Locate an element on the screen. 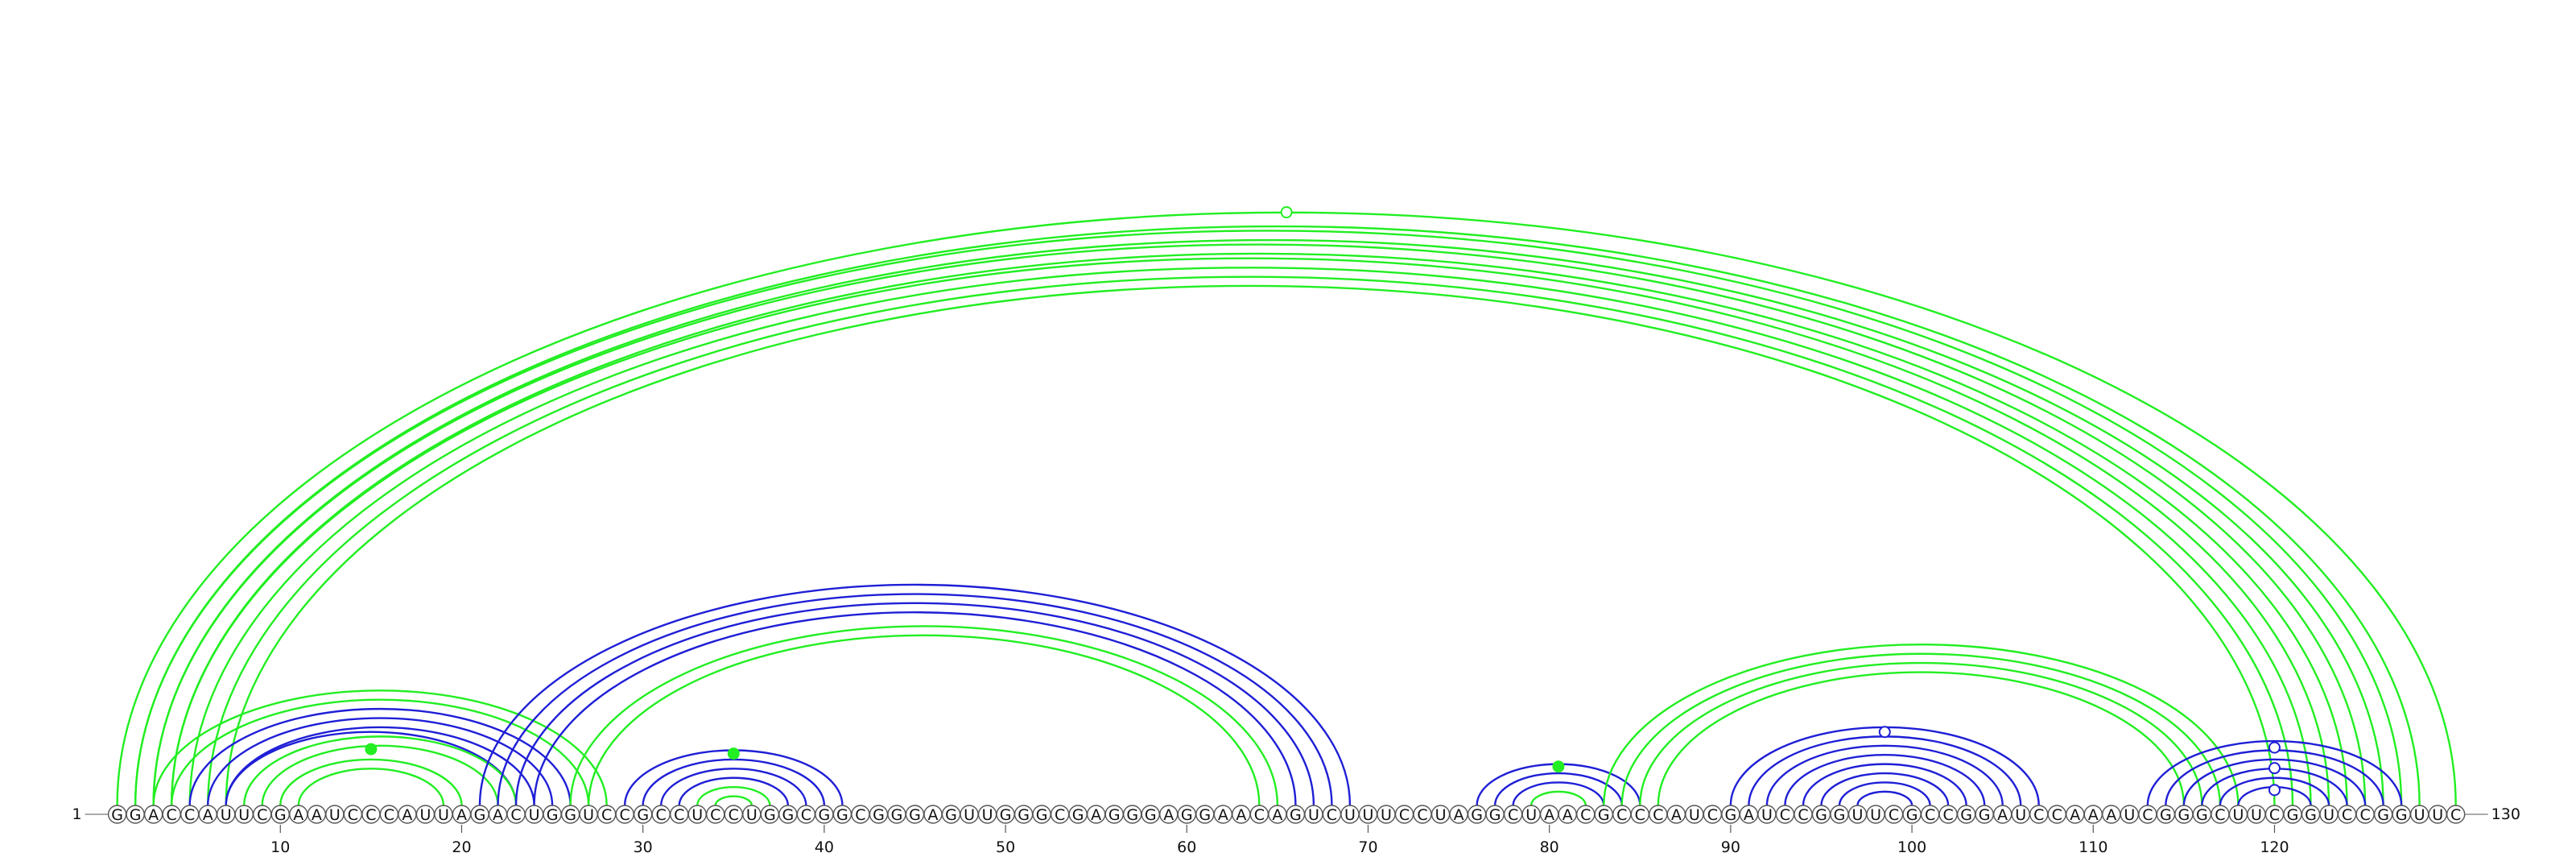 This screenshot has width=2576, height=857. tick-label: 40 is located at coordinates (824, 847).